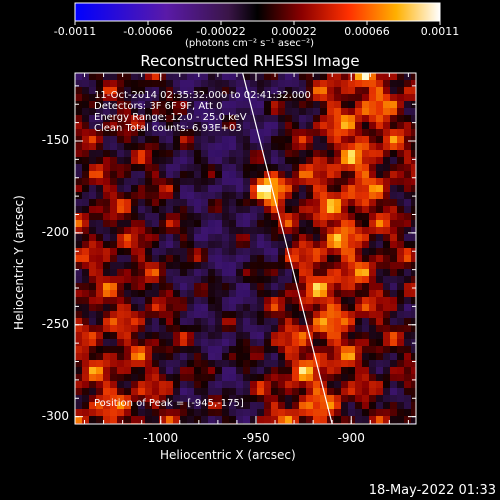 The height and width of the screenshot is (500, 500). I want to click on colorbar-ticks, so click(257, 23).